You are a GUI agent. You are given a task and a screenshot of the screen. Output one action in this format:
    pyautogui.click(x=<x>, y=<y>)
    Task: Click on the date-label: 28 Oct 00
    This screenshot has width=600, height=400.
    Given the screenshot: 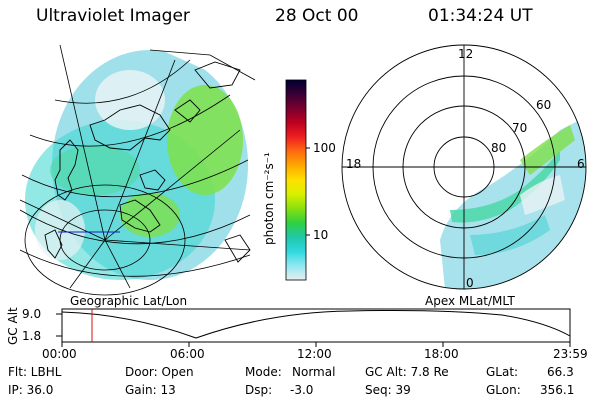 What is the action you would take?
    pyautogui.click(x=317, y=16)
    